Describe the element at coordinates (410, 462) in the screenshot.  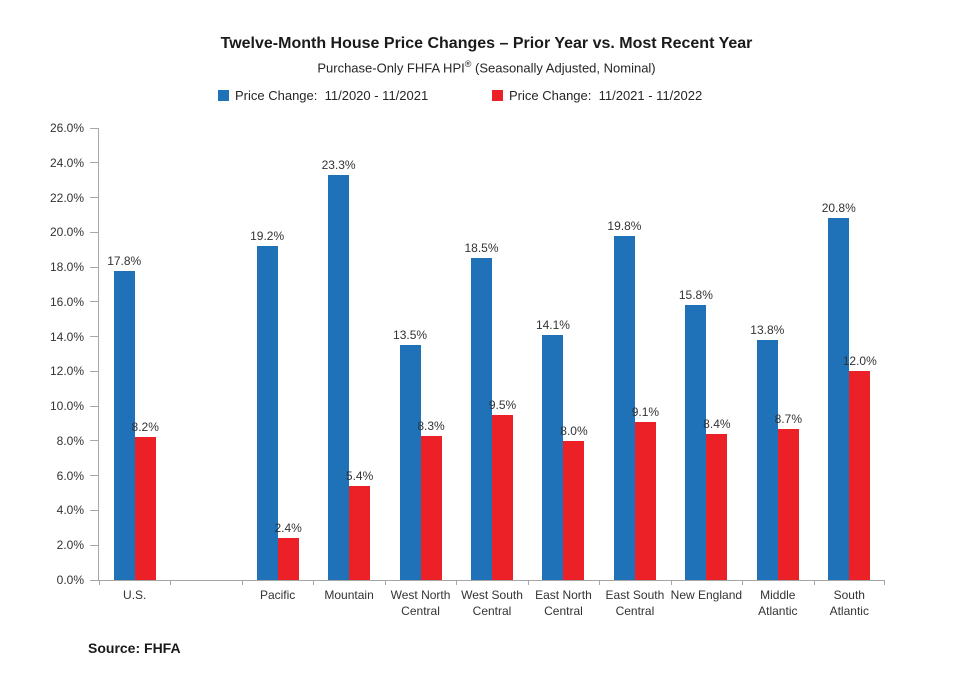
I see `bar-prior-west-north-central` at that location.